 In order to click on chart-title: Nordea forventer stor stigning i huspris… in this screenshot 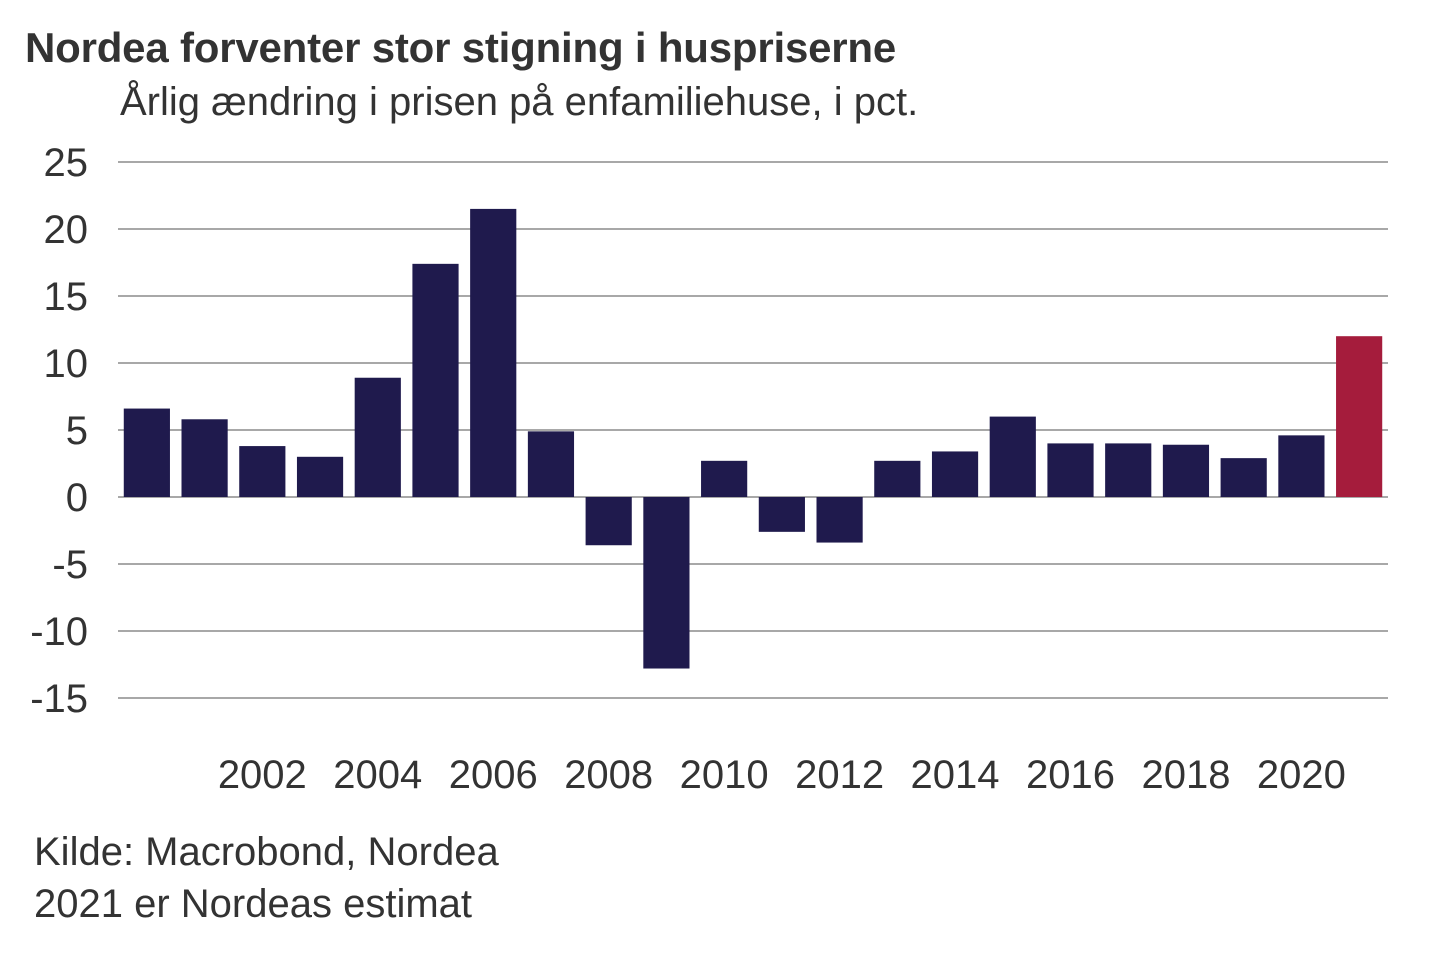, I will do `click(461, 47)`.